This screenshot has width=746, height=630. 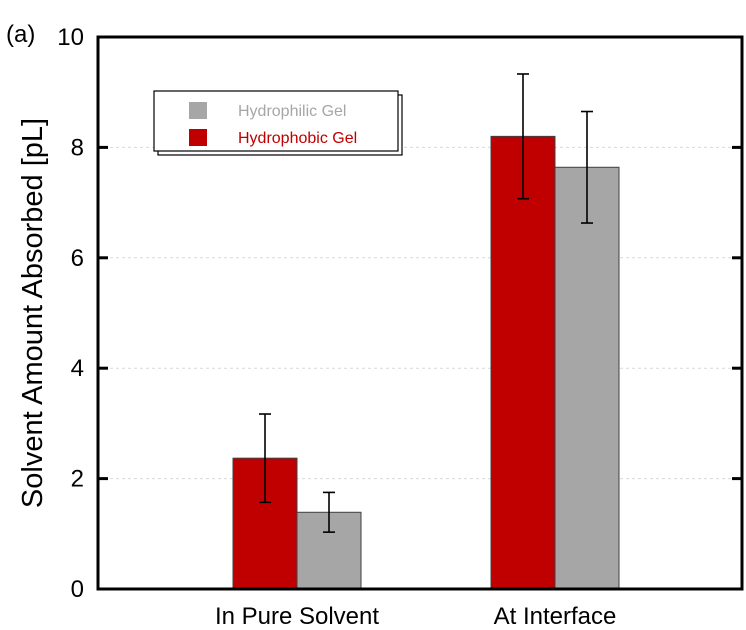 I want to click on panel-label: (a), so click(x=20, y=34).